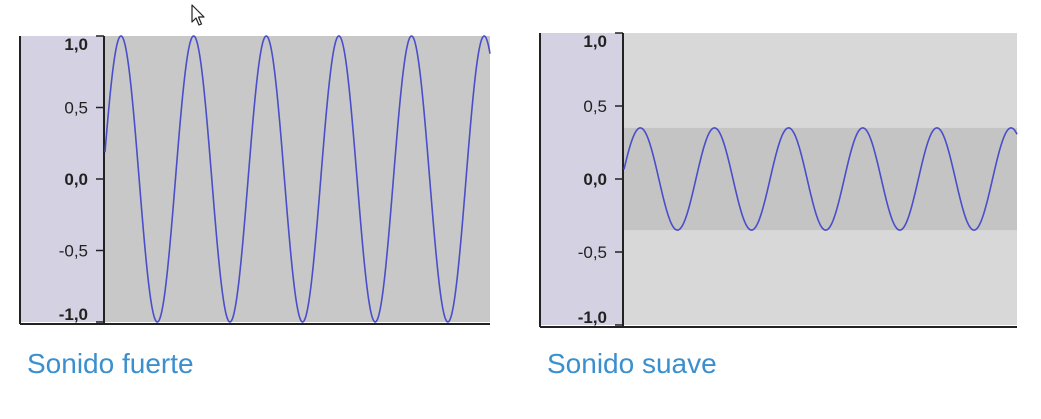 The image size is (1041, 419). I want to click on amplitude-band, so click(820, 179).